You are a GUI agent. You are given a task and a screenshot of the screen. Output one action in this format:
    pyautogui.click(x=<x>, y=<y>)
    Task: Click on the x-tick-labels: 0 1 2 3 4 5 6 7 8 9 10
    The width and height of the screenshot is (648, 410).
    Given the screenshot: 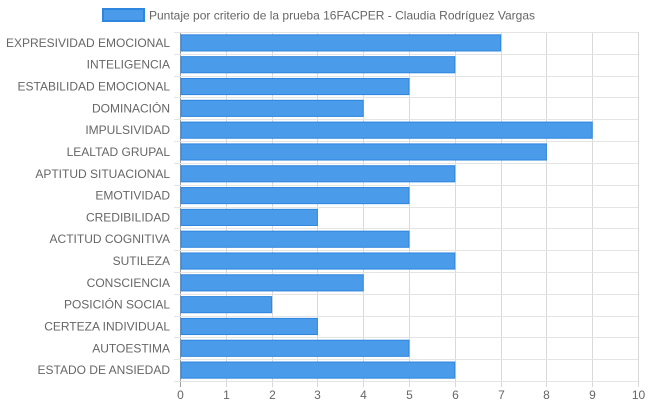 What is the action you would take?
    pyautogui.click(x=411, y=395)
    